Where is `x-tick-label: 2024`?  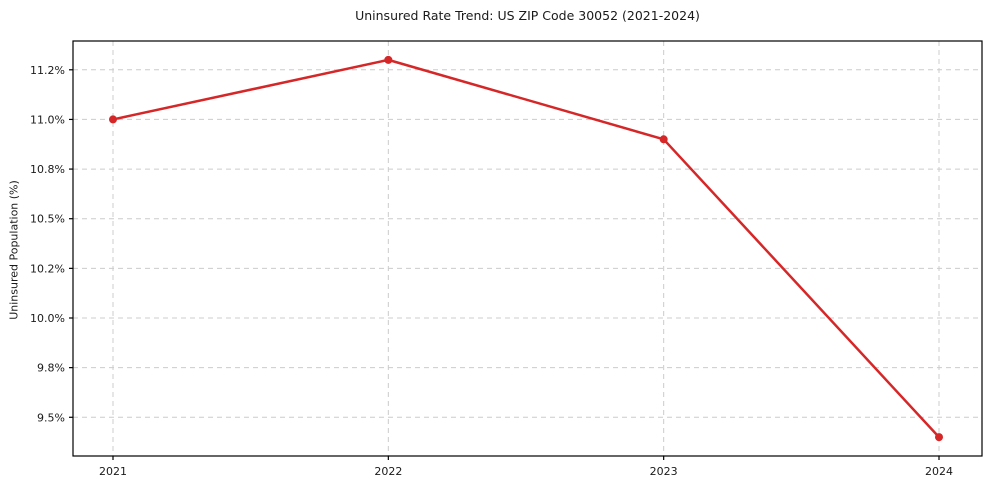
x-tick-label: 2024 is located at coordinates (939, 471).